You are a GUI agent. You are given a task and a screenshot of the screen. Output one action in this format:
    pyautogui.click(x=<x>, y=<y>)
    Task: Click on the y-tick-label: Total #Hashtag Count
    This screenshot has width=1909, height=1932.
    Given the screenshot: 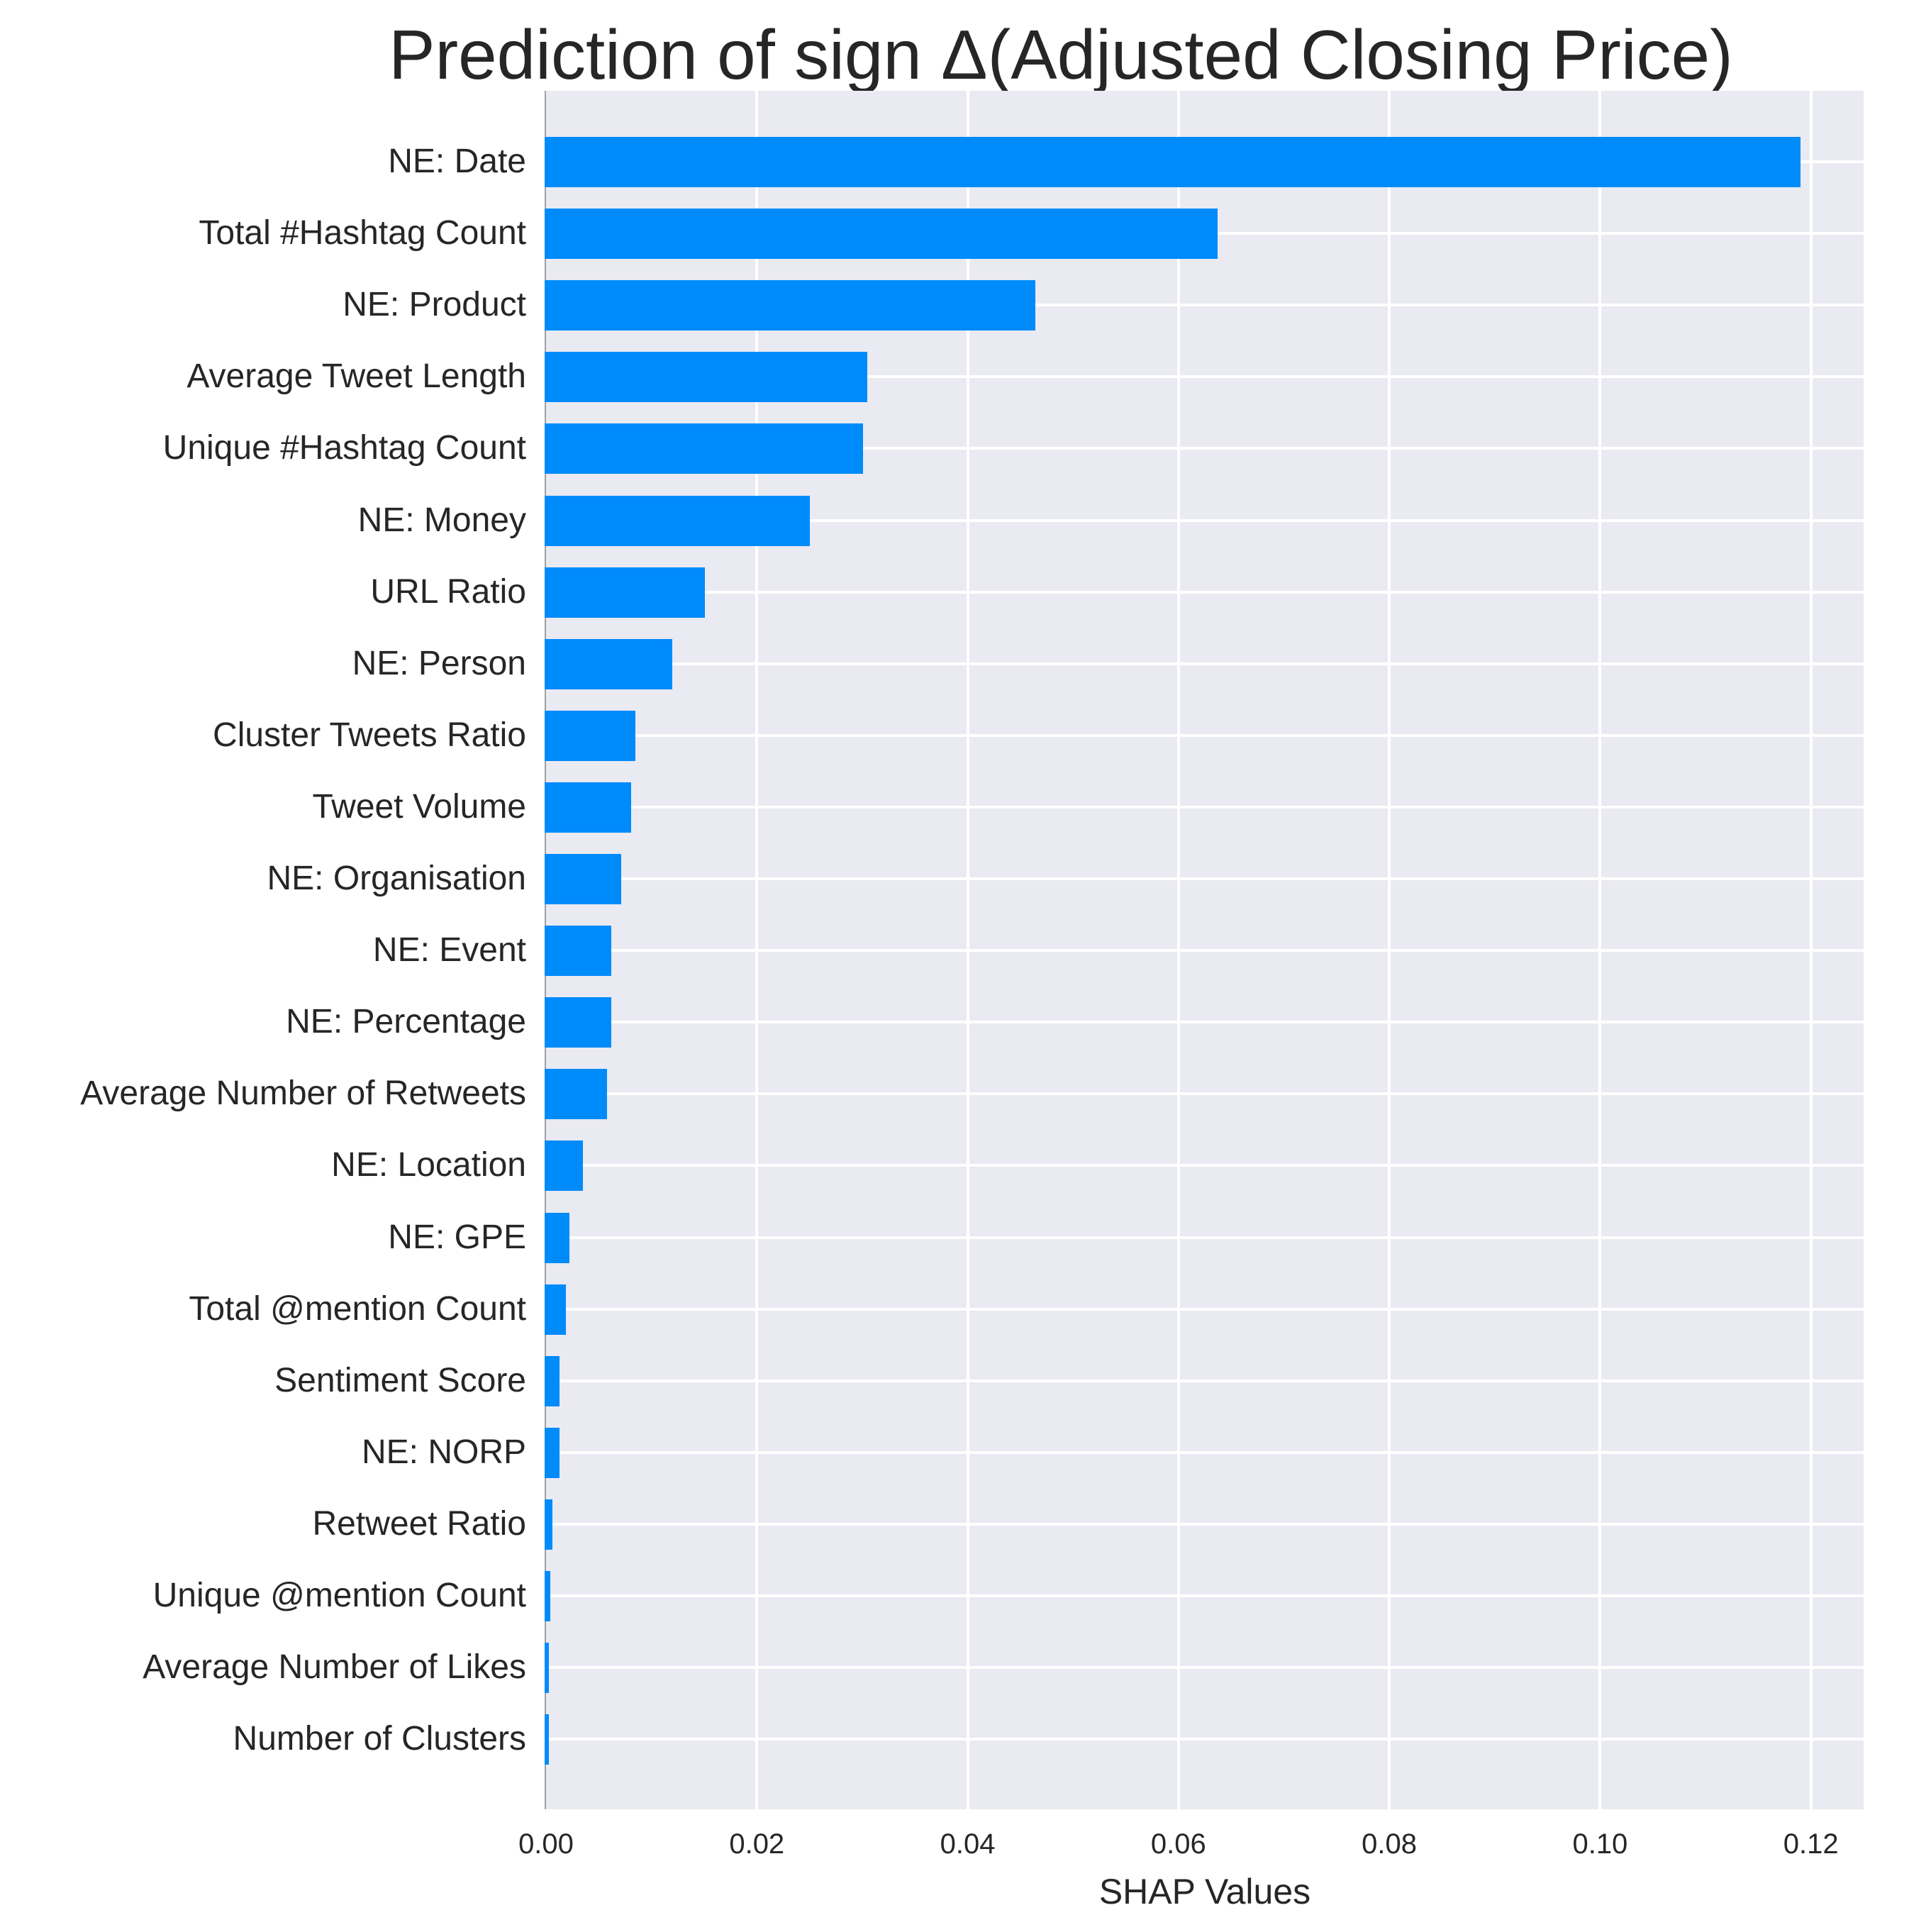 What is the action you would take?
    pyautogui.click(x=362, y=233)
    